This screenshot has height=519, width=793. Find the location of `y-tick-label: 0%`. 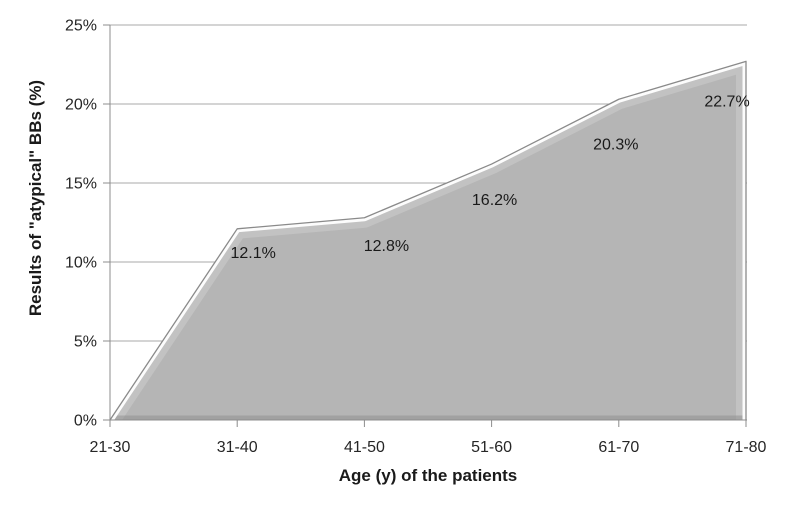

y-tick-label: 0% is located at coordinates (85, 421).